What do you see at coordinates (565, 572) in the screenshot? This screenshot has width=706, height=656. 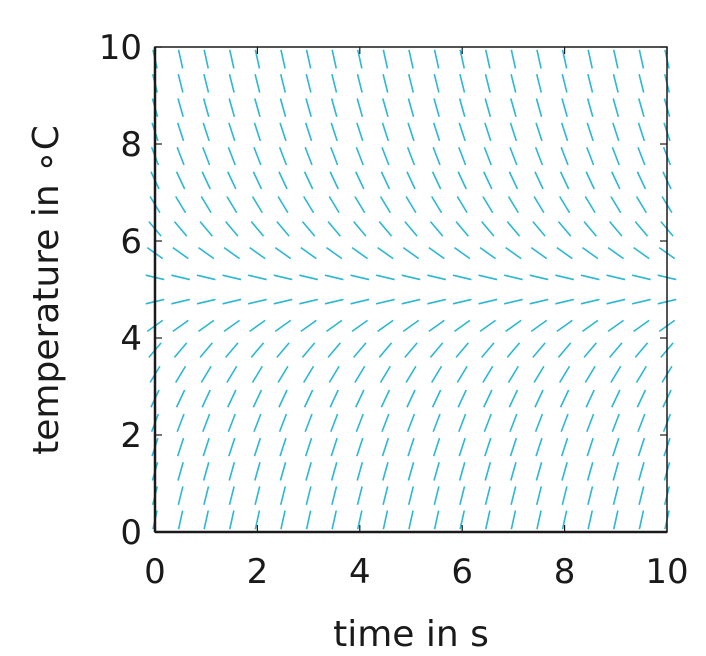 I see `x-tick-label: 8` at bounding box center [565, 572].